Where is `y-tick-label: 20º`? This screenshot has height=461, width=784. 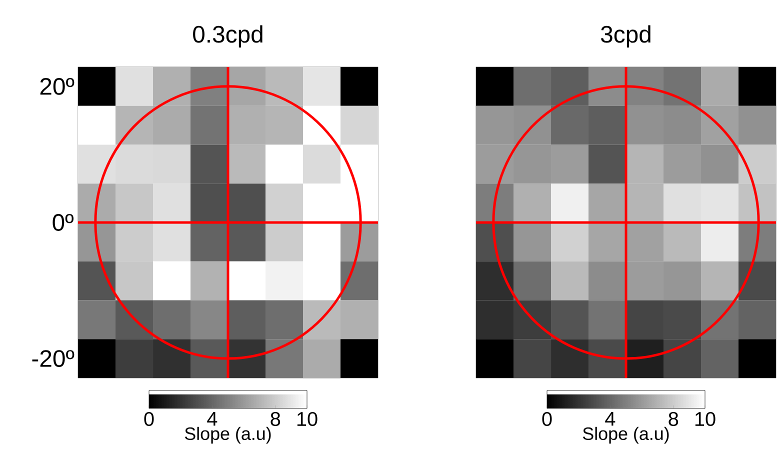
y-tick-label: 20º is located at coordinates (57, 86).